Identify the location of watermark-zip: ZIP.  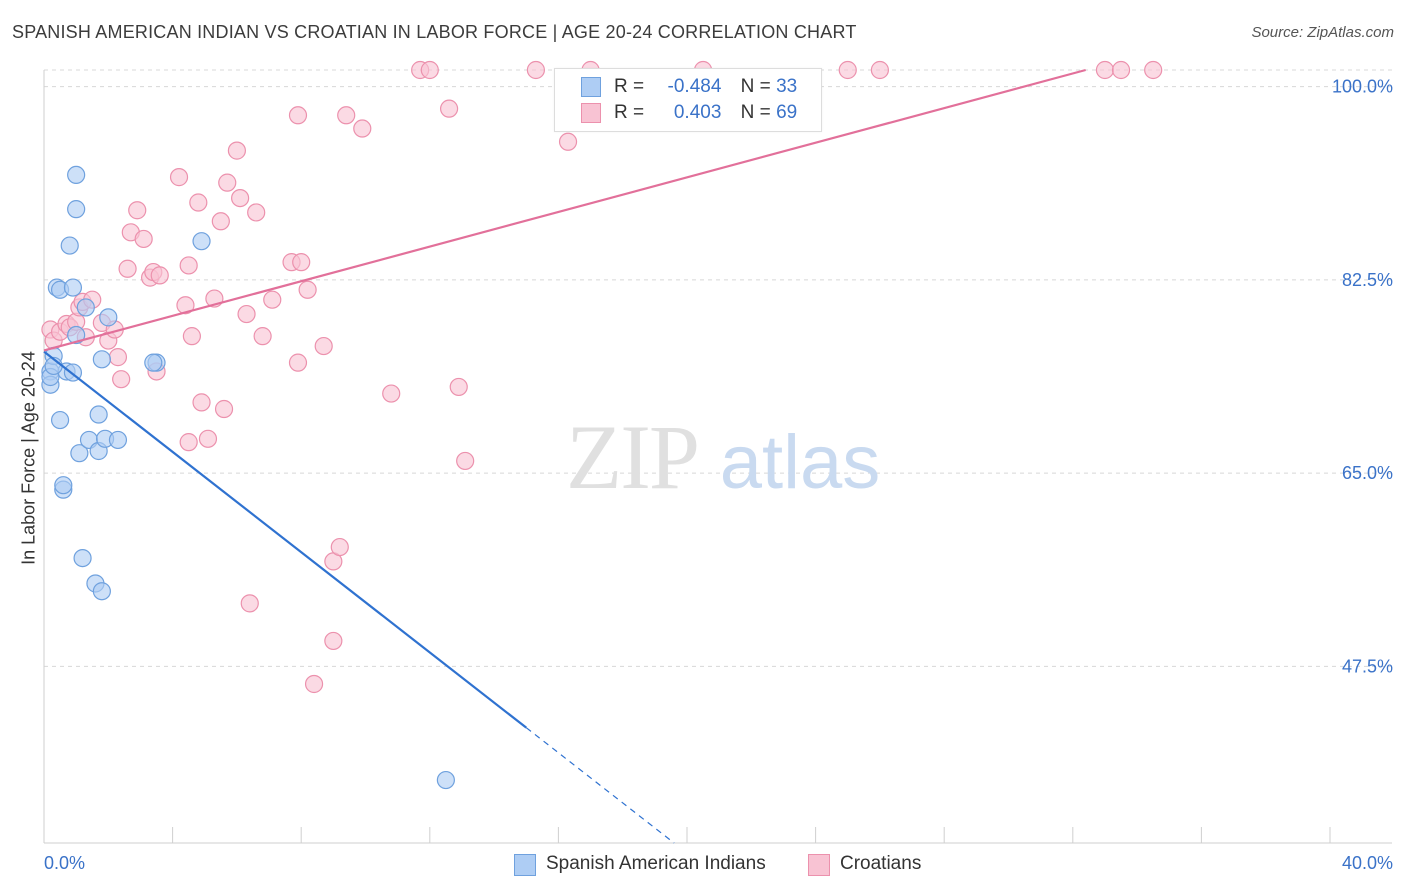
(632, 457).